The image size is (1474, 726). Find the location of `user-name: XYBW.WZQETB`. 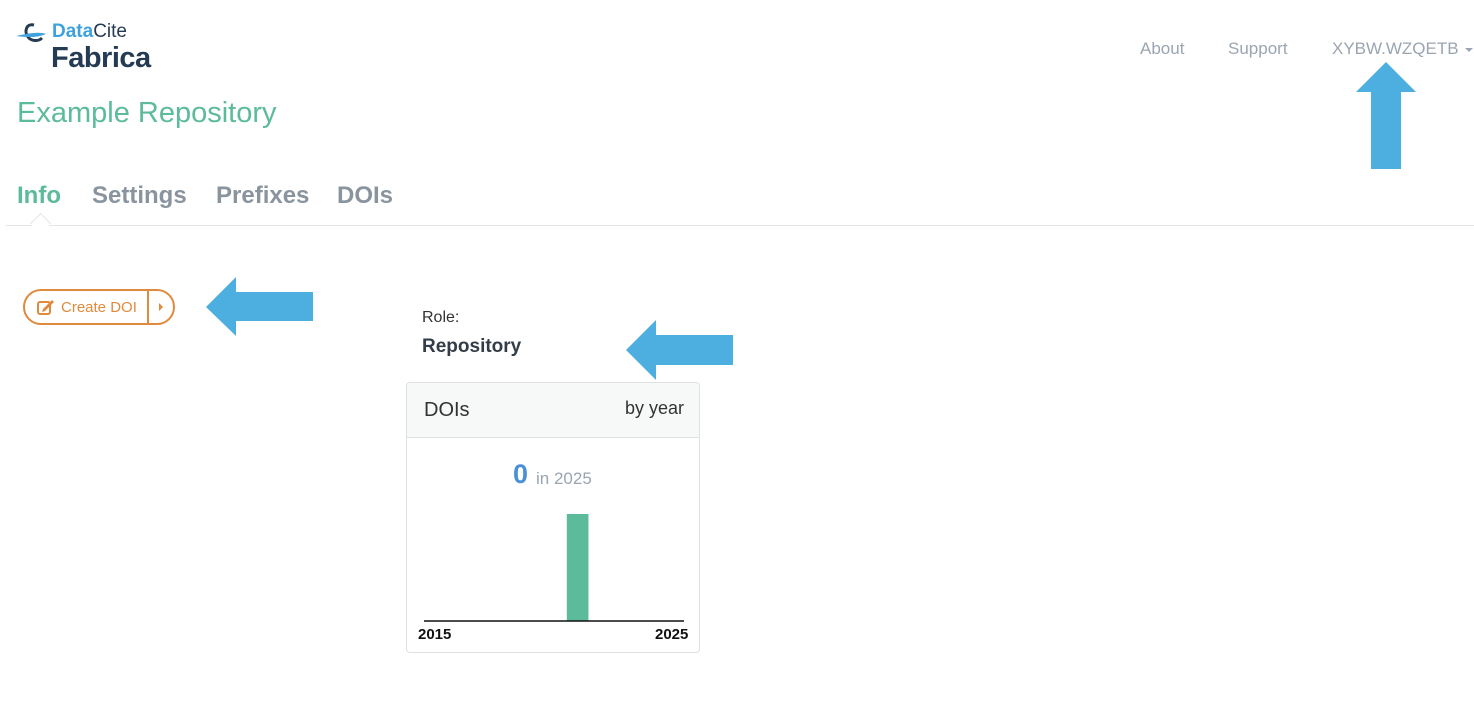

user-name: XYBW.WZQETB is located at coordinates (1395, 48).